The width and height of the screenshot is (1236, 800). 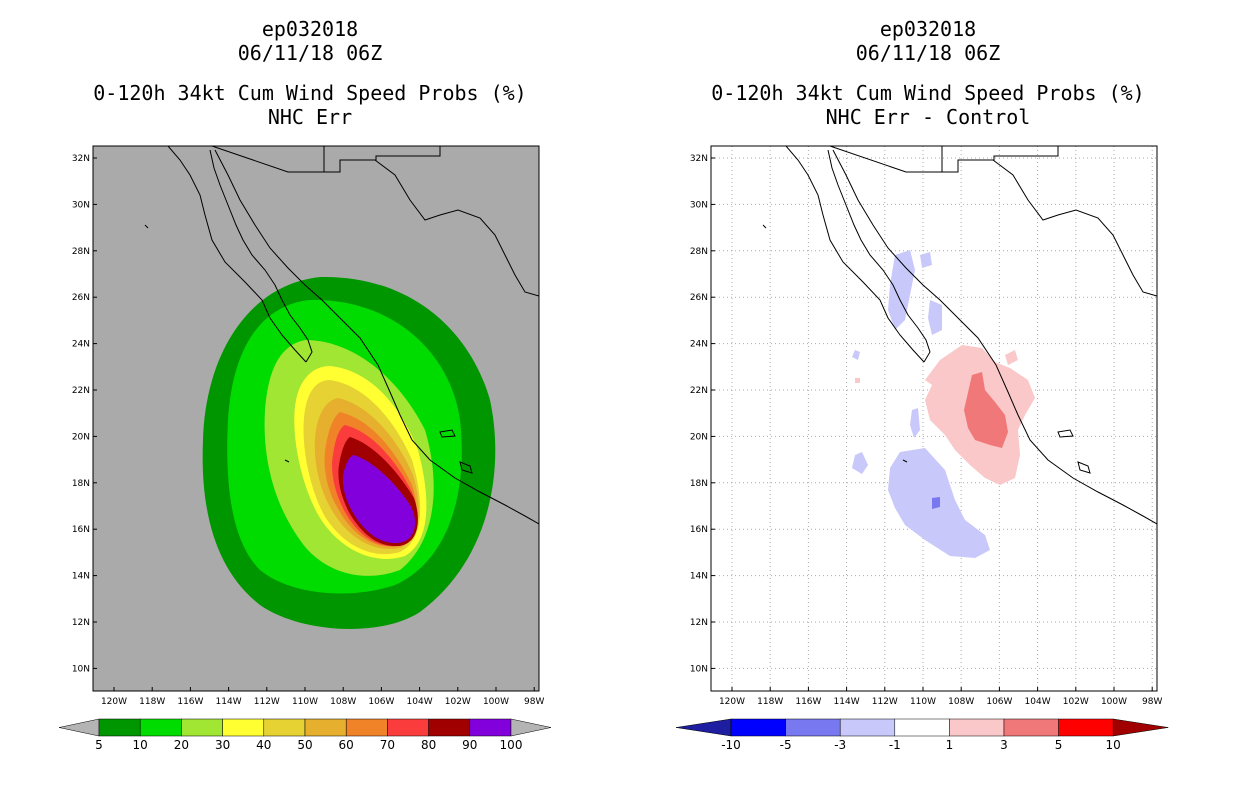 I want to click on left-lat-axis: 32N 30N 28N 26N 24N 22N 20N 18N 16N 14N 12N 10N, so click(x=84, y=414).